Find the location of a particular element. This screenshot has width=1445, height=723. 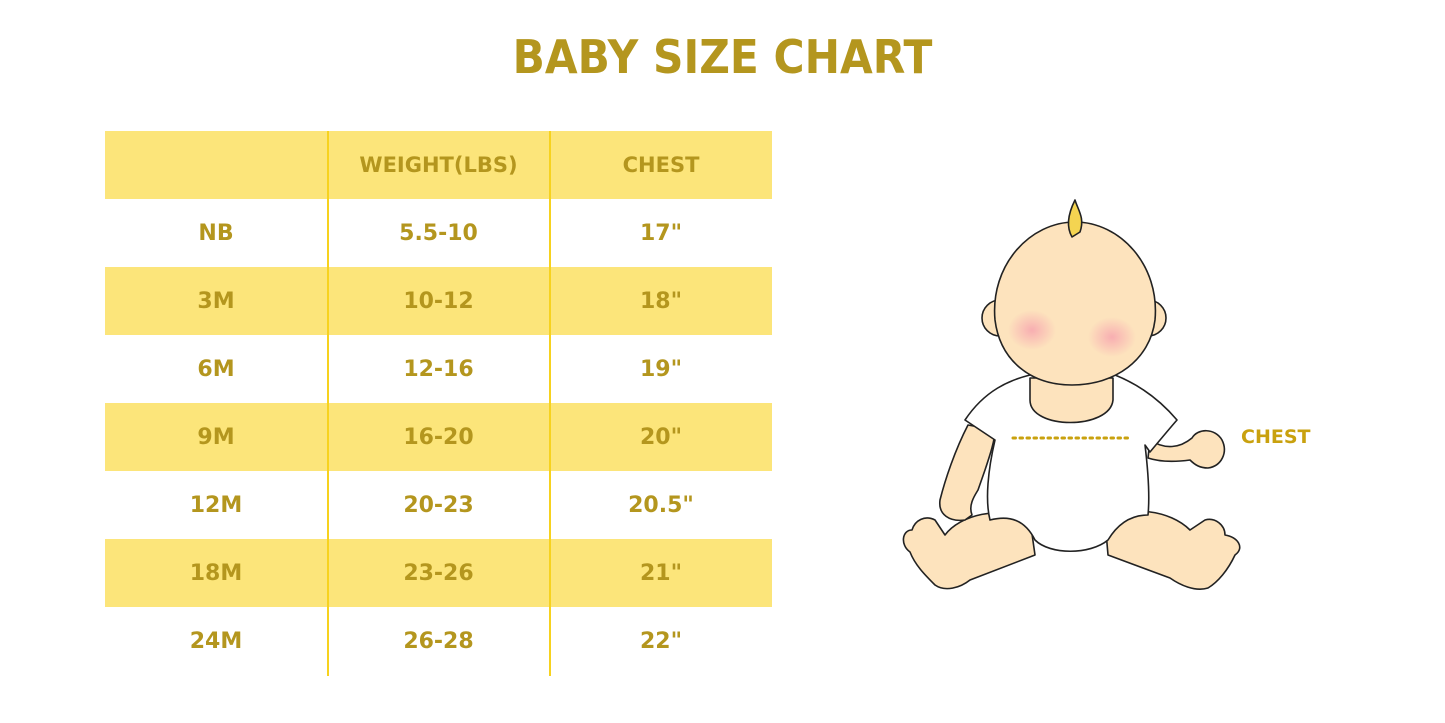

table-row: 9M 16-20 20" is located at coordinates (438, 437).